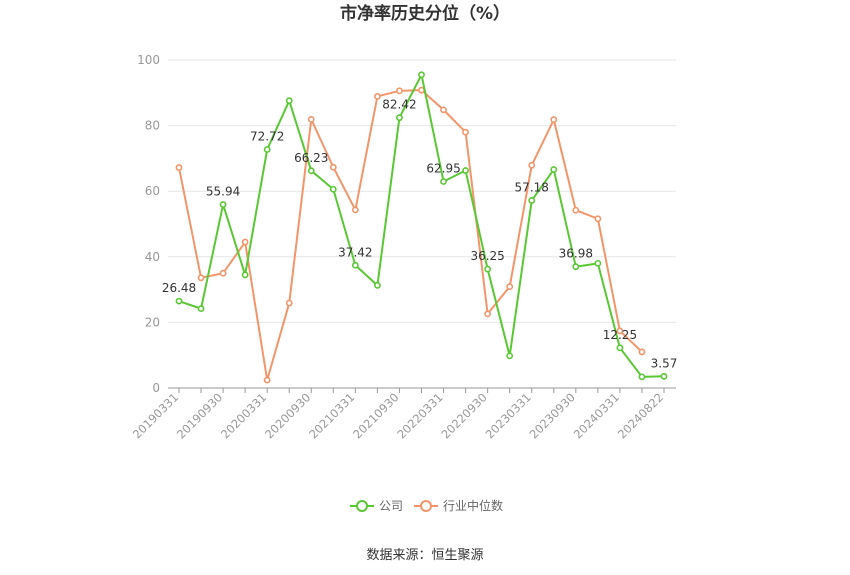 This screenshot has width=850, height=575. What do you see at coordinates (199, 415) in the screenshot?
I see `x-tick-label-20190930: 20190930` at bounding box center [199, 415].